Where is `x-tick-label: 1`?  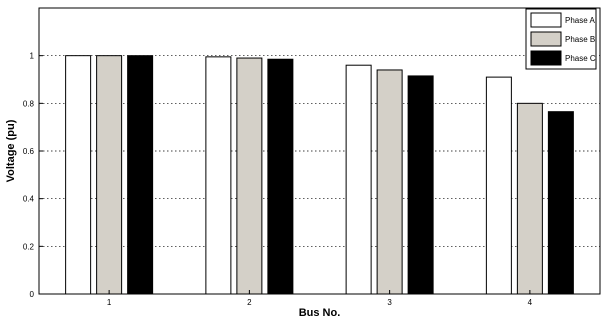 x-tick-label: 1 is located at coordinates (109, 302).